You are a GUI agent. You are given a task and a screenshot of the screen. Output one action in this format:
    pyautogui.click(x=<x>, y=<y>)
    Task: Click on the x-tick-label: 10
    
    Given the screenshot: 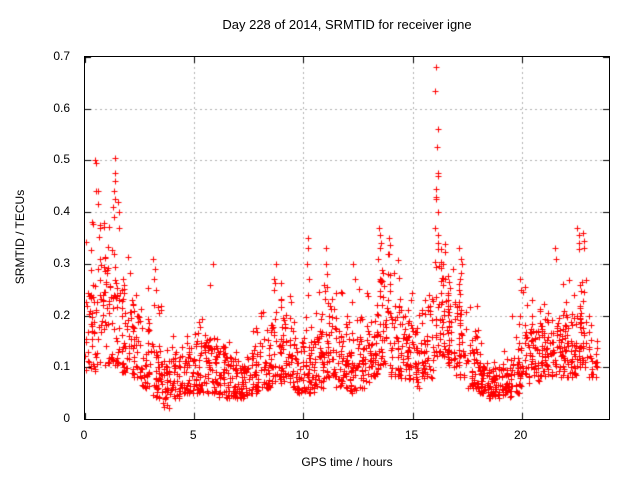 What is the action you would take?
    pyautogui.click(x=302, y=435)
    